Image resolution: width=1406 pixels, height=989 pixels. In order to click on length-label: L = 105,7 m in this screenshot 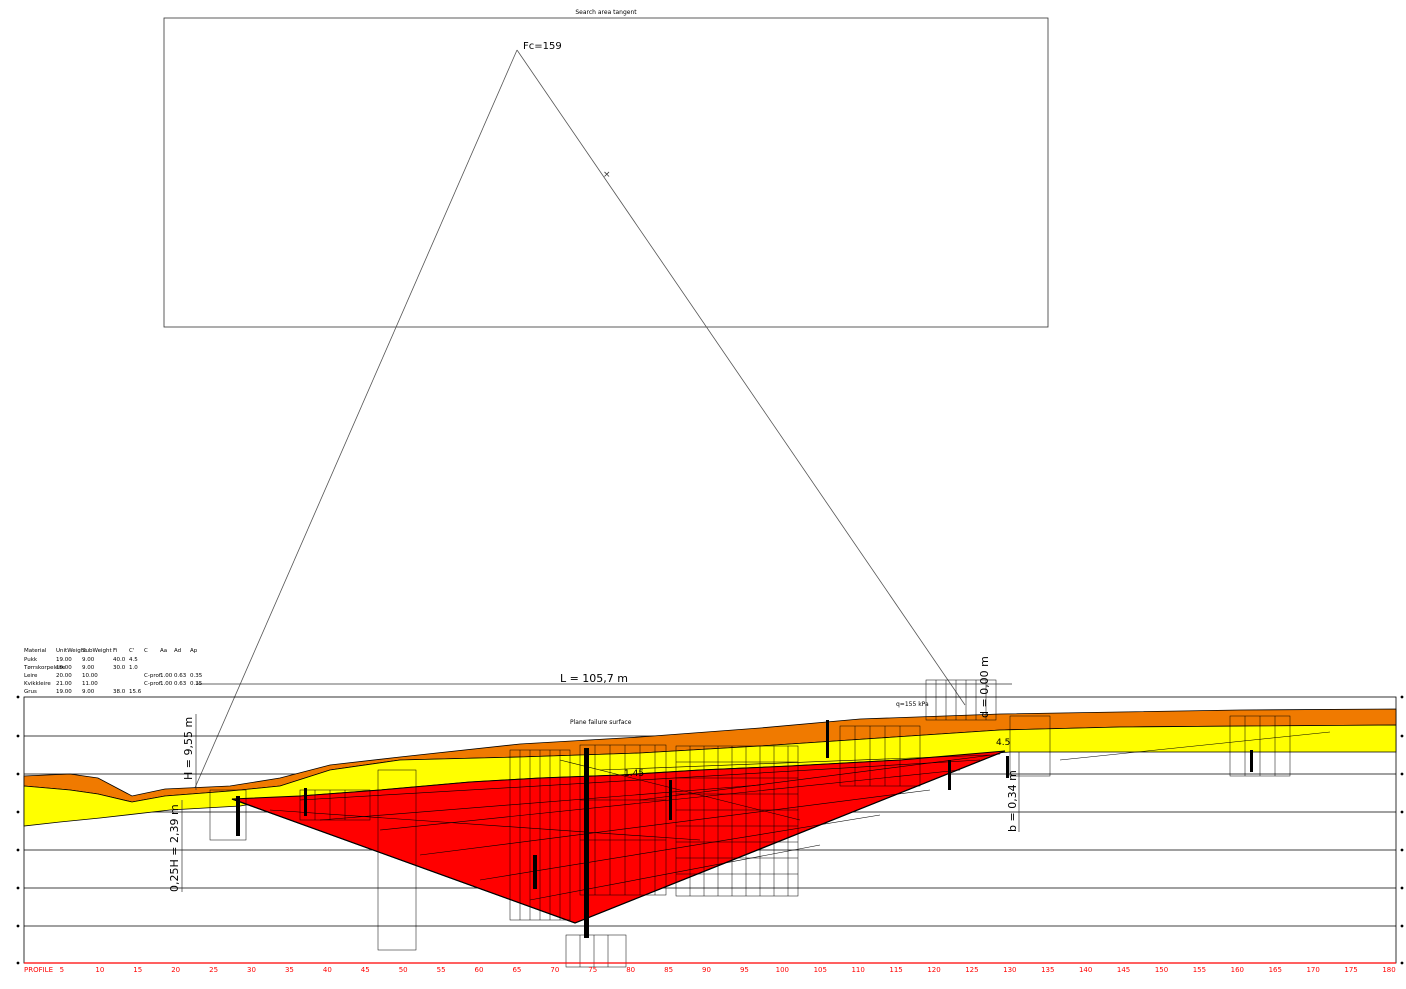, I will do `click(594, 678)`.